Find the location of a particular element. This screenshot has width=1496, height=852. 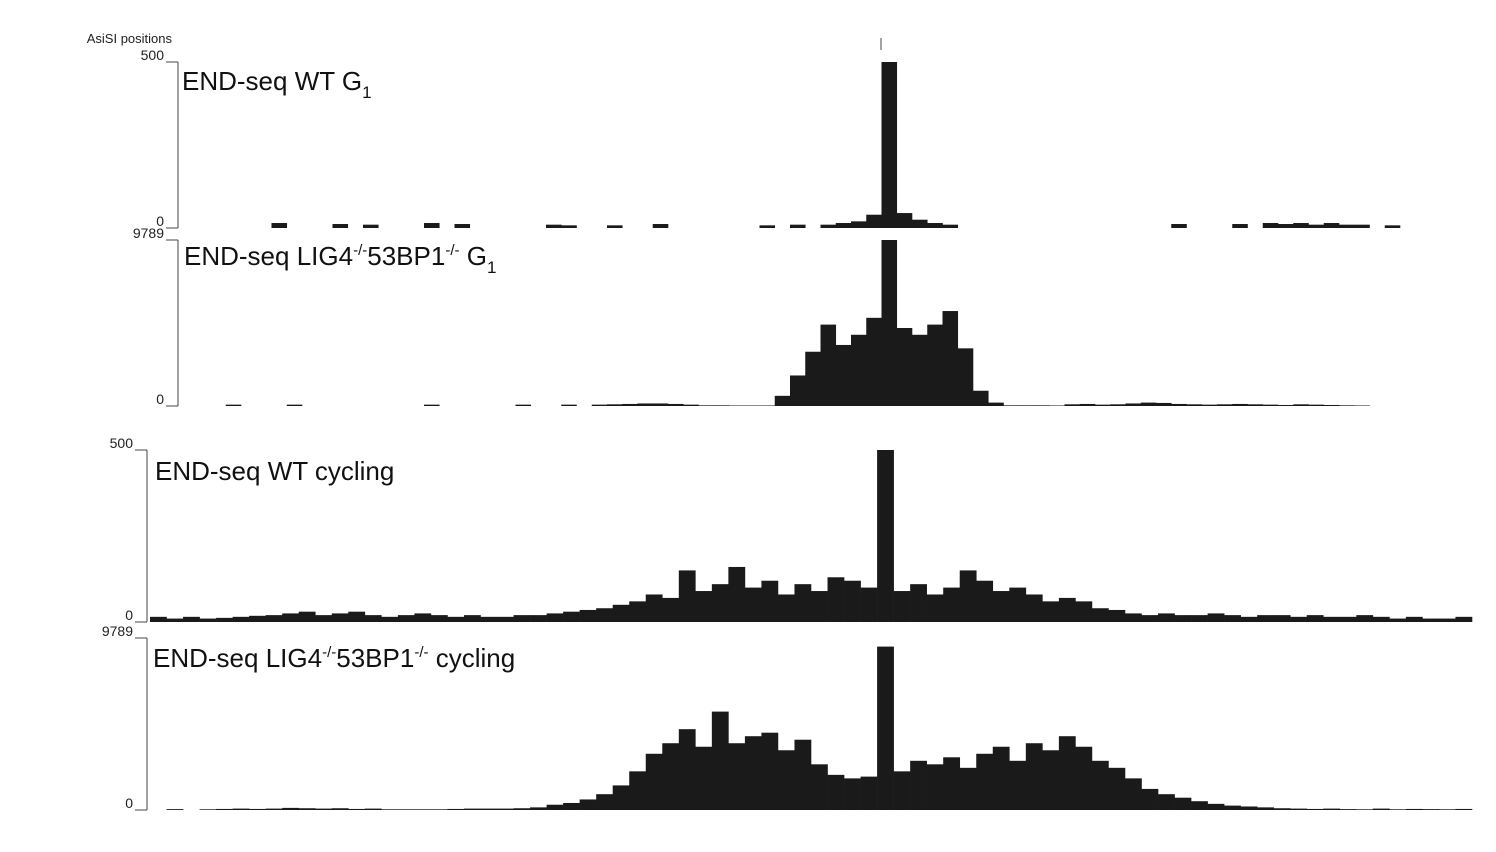

annotation: AsiSI positions is located at coordinates (130, 38).